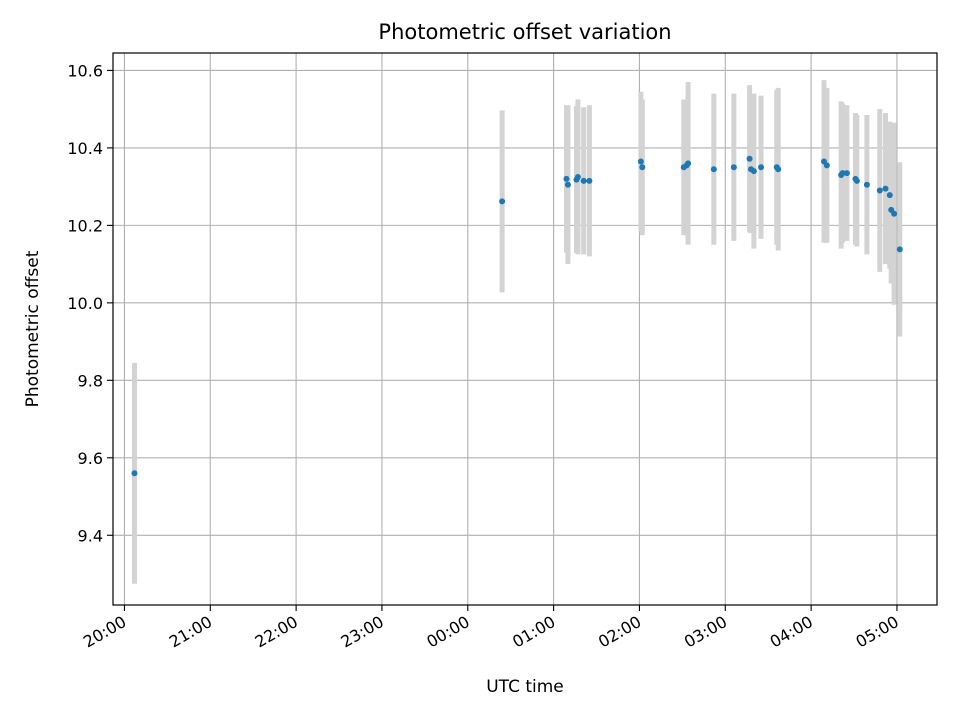 The width and height of the screenshot is (960, 720). Describe the element at coordinates (276, 632) in the screenshot. I see `x-tick-label: 22:00` at that location.